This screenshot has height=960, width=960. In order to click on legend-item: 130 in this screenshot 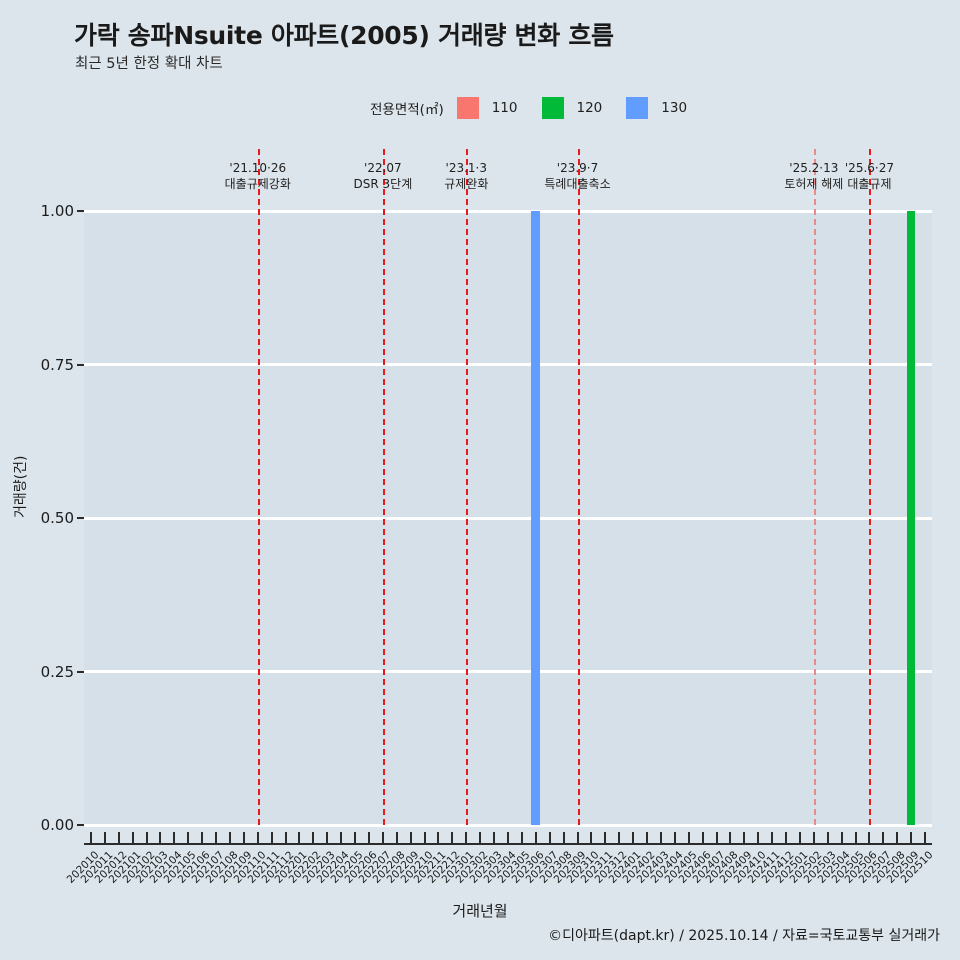, I will do `click(656, 108)`.